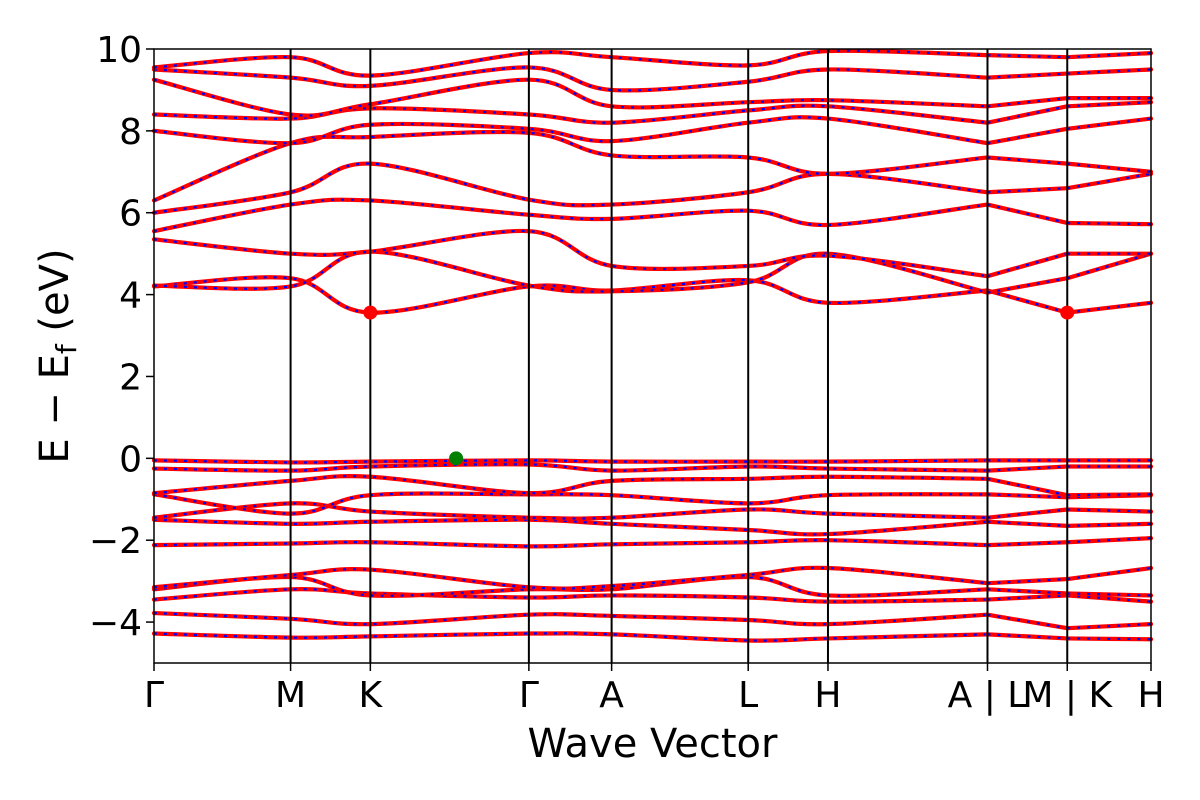 The height and width of the screenshot is (800, 1200). What do you see at coordinates (1067, 695) in the screenshot?
I see `x-tick-label: M | K` at bounding box center [1067, 695].